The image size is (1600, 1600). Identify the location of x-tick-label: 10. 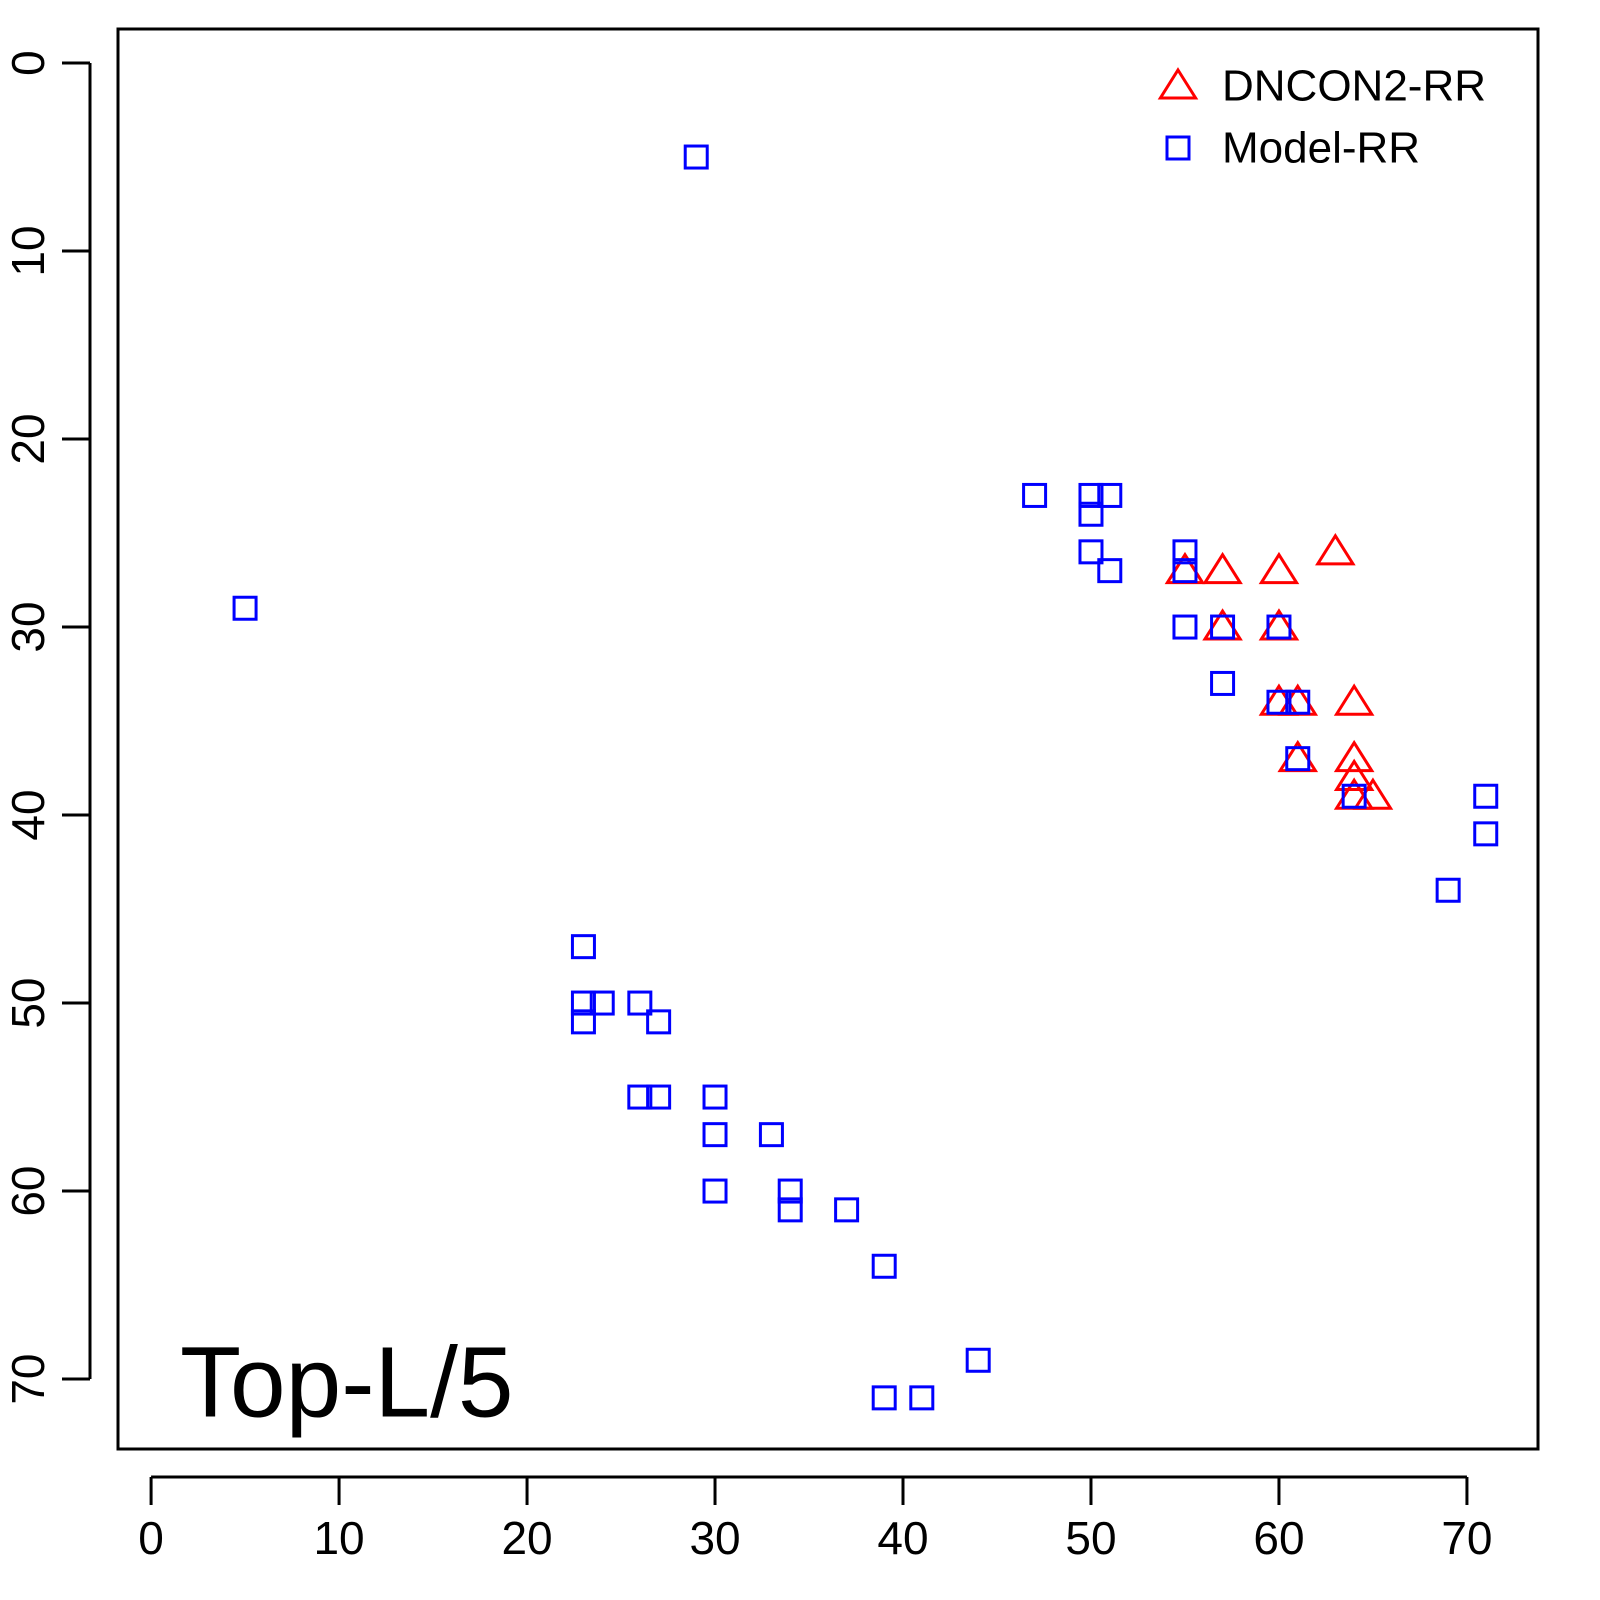
(338, 1538).